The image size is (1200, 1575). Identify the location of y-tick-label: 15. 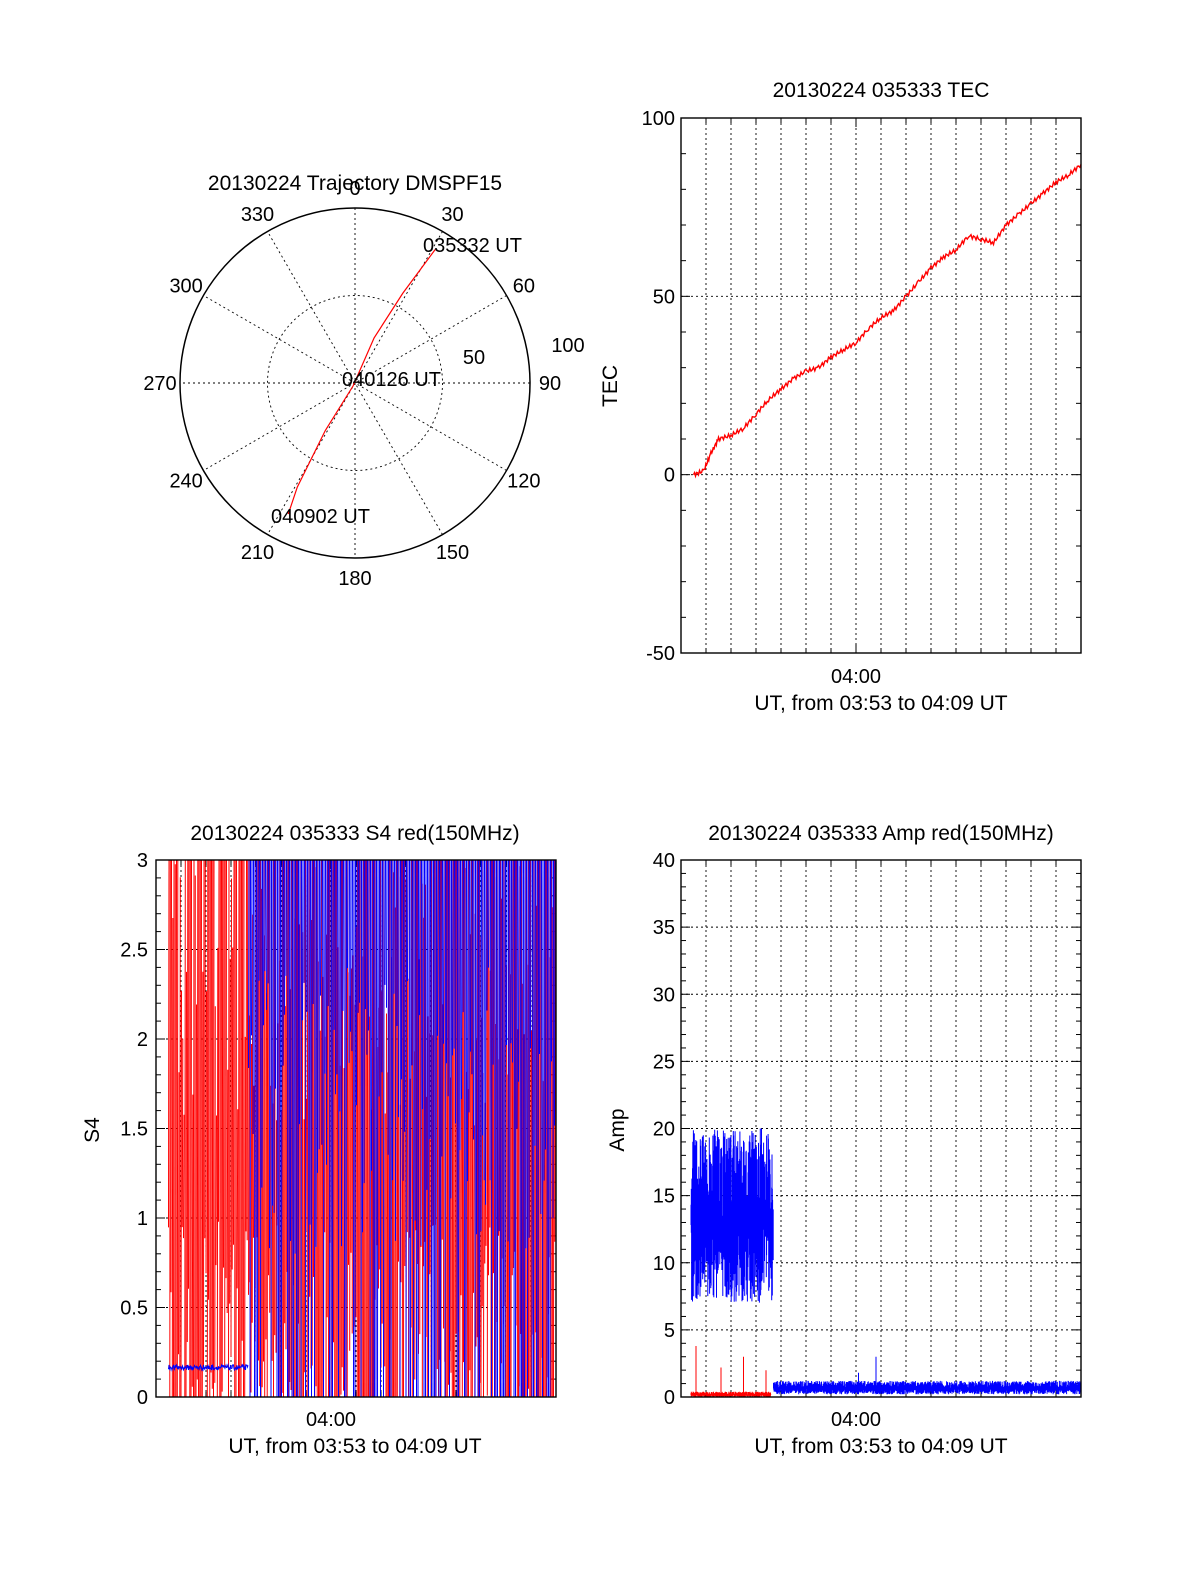
(664, 1197).